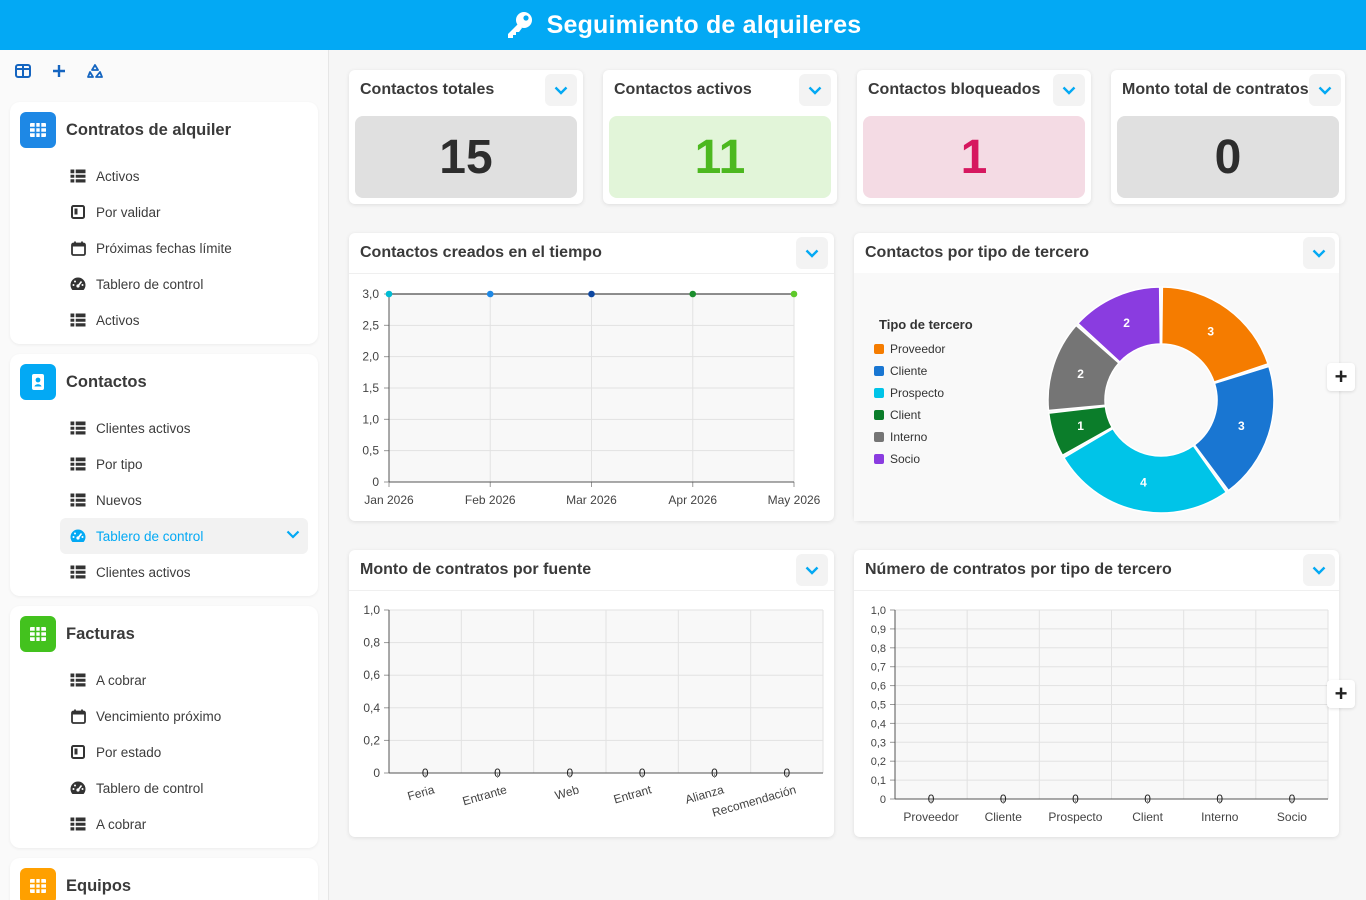  I want to click on x-tick-label: Cliente, so click(1004, 817).